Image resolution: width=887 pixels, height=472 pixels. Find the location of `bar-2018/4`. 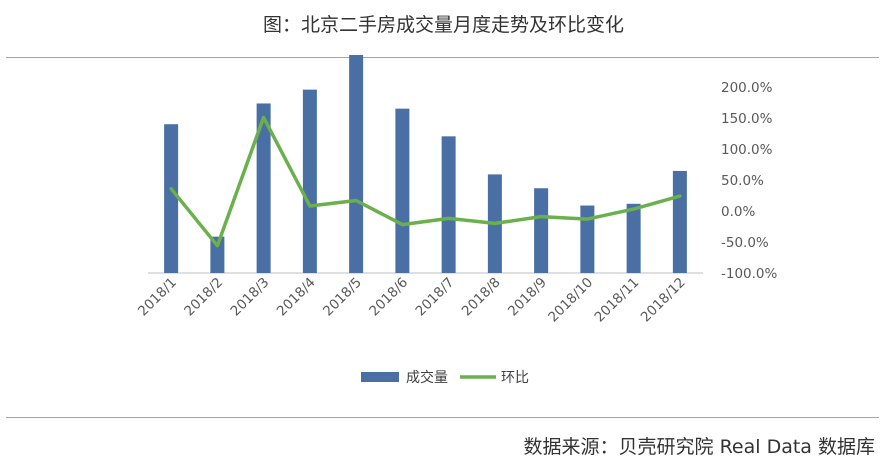

bar-2018/4 is located at coordinates (309, 181).